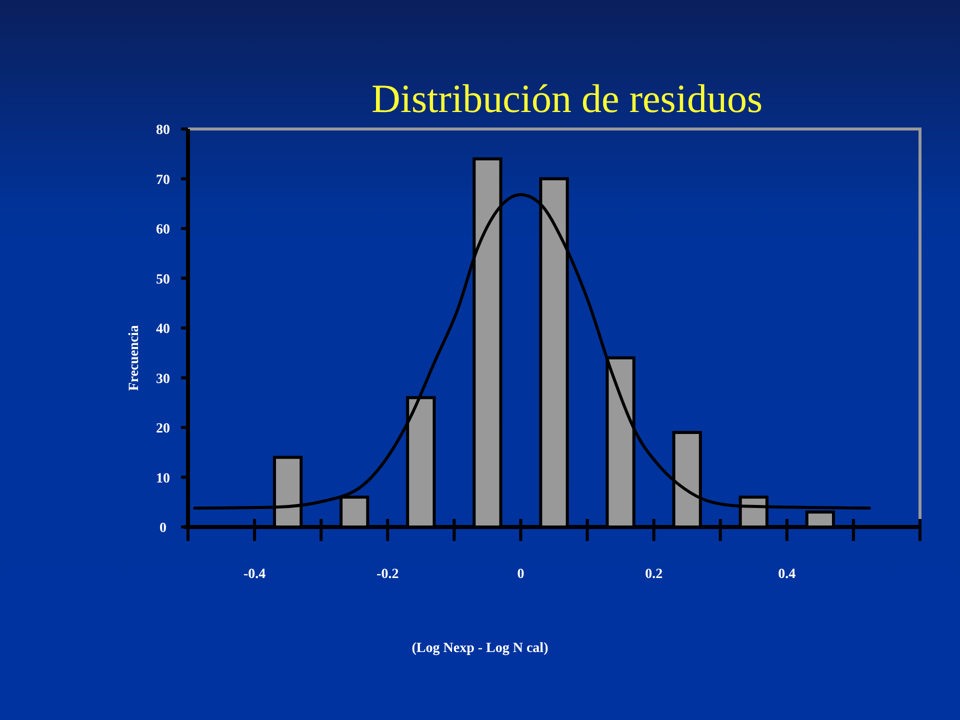 The image size is (960, 720). What do you see at coordinates (567, 98) in the screenshot?
I see `chart-title: Distribución de residuos` at bounding box center [567, 98].